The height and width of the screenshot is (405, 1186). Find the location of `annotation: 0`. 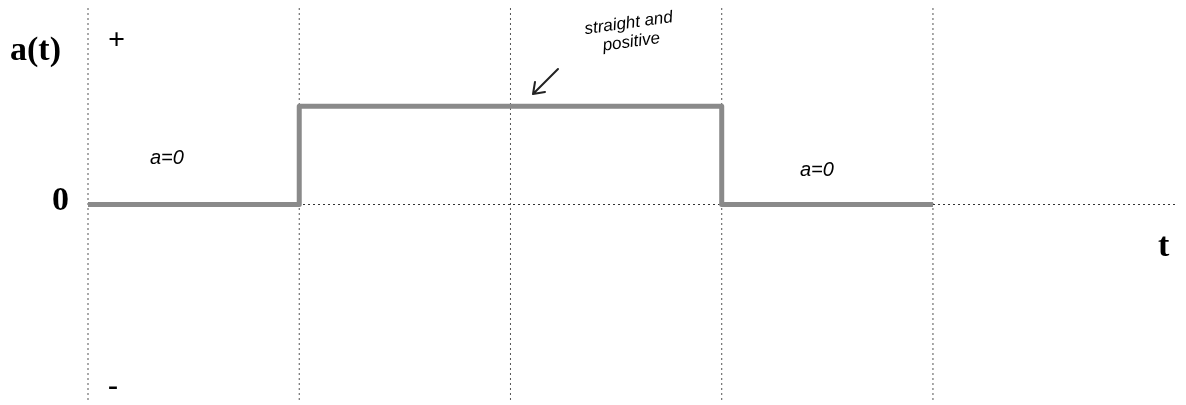

annotation: 0 is located at coordinates (60, 199).